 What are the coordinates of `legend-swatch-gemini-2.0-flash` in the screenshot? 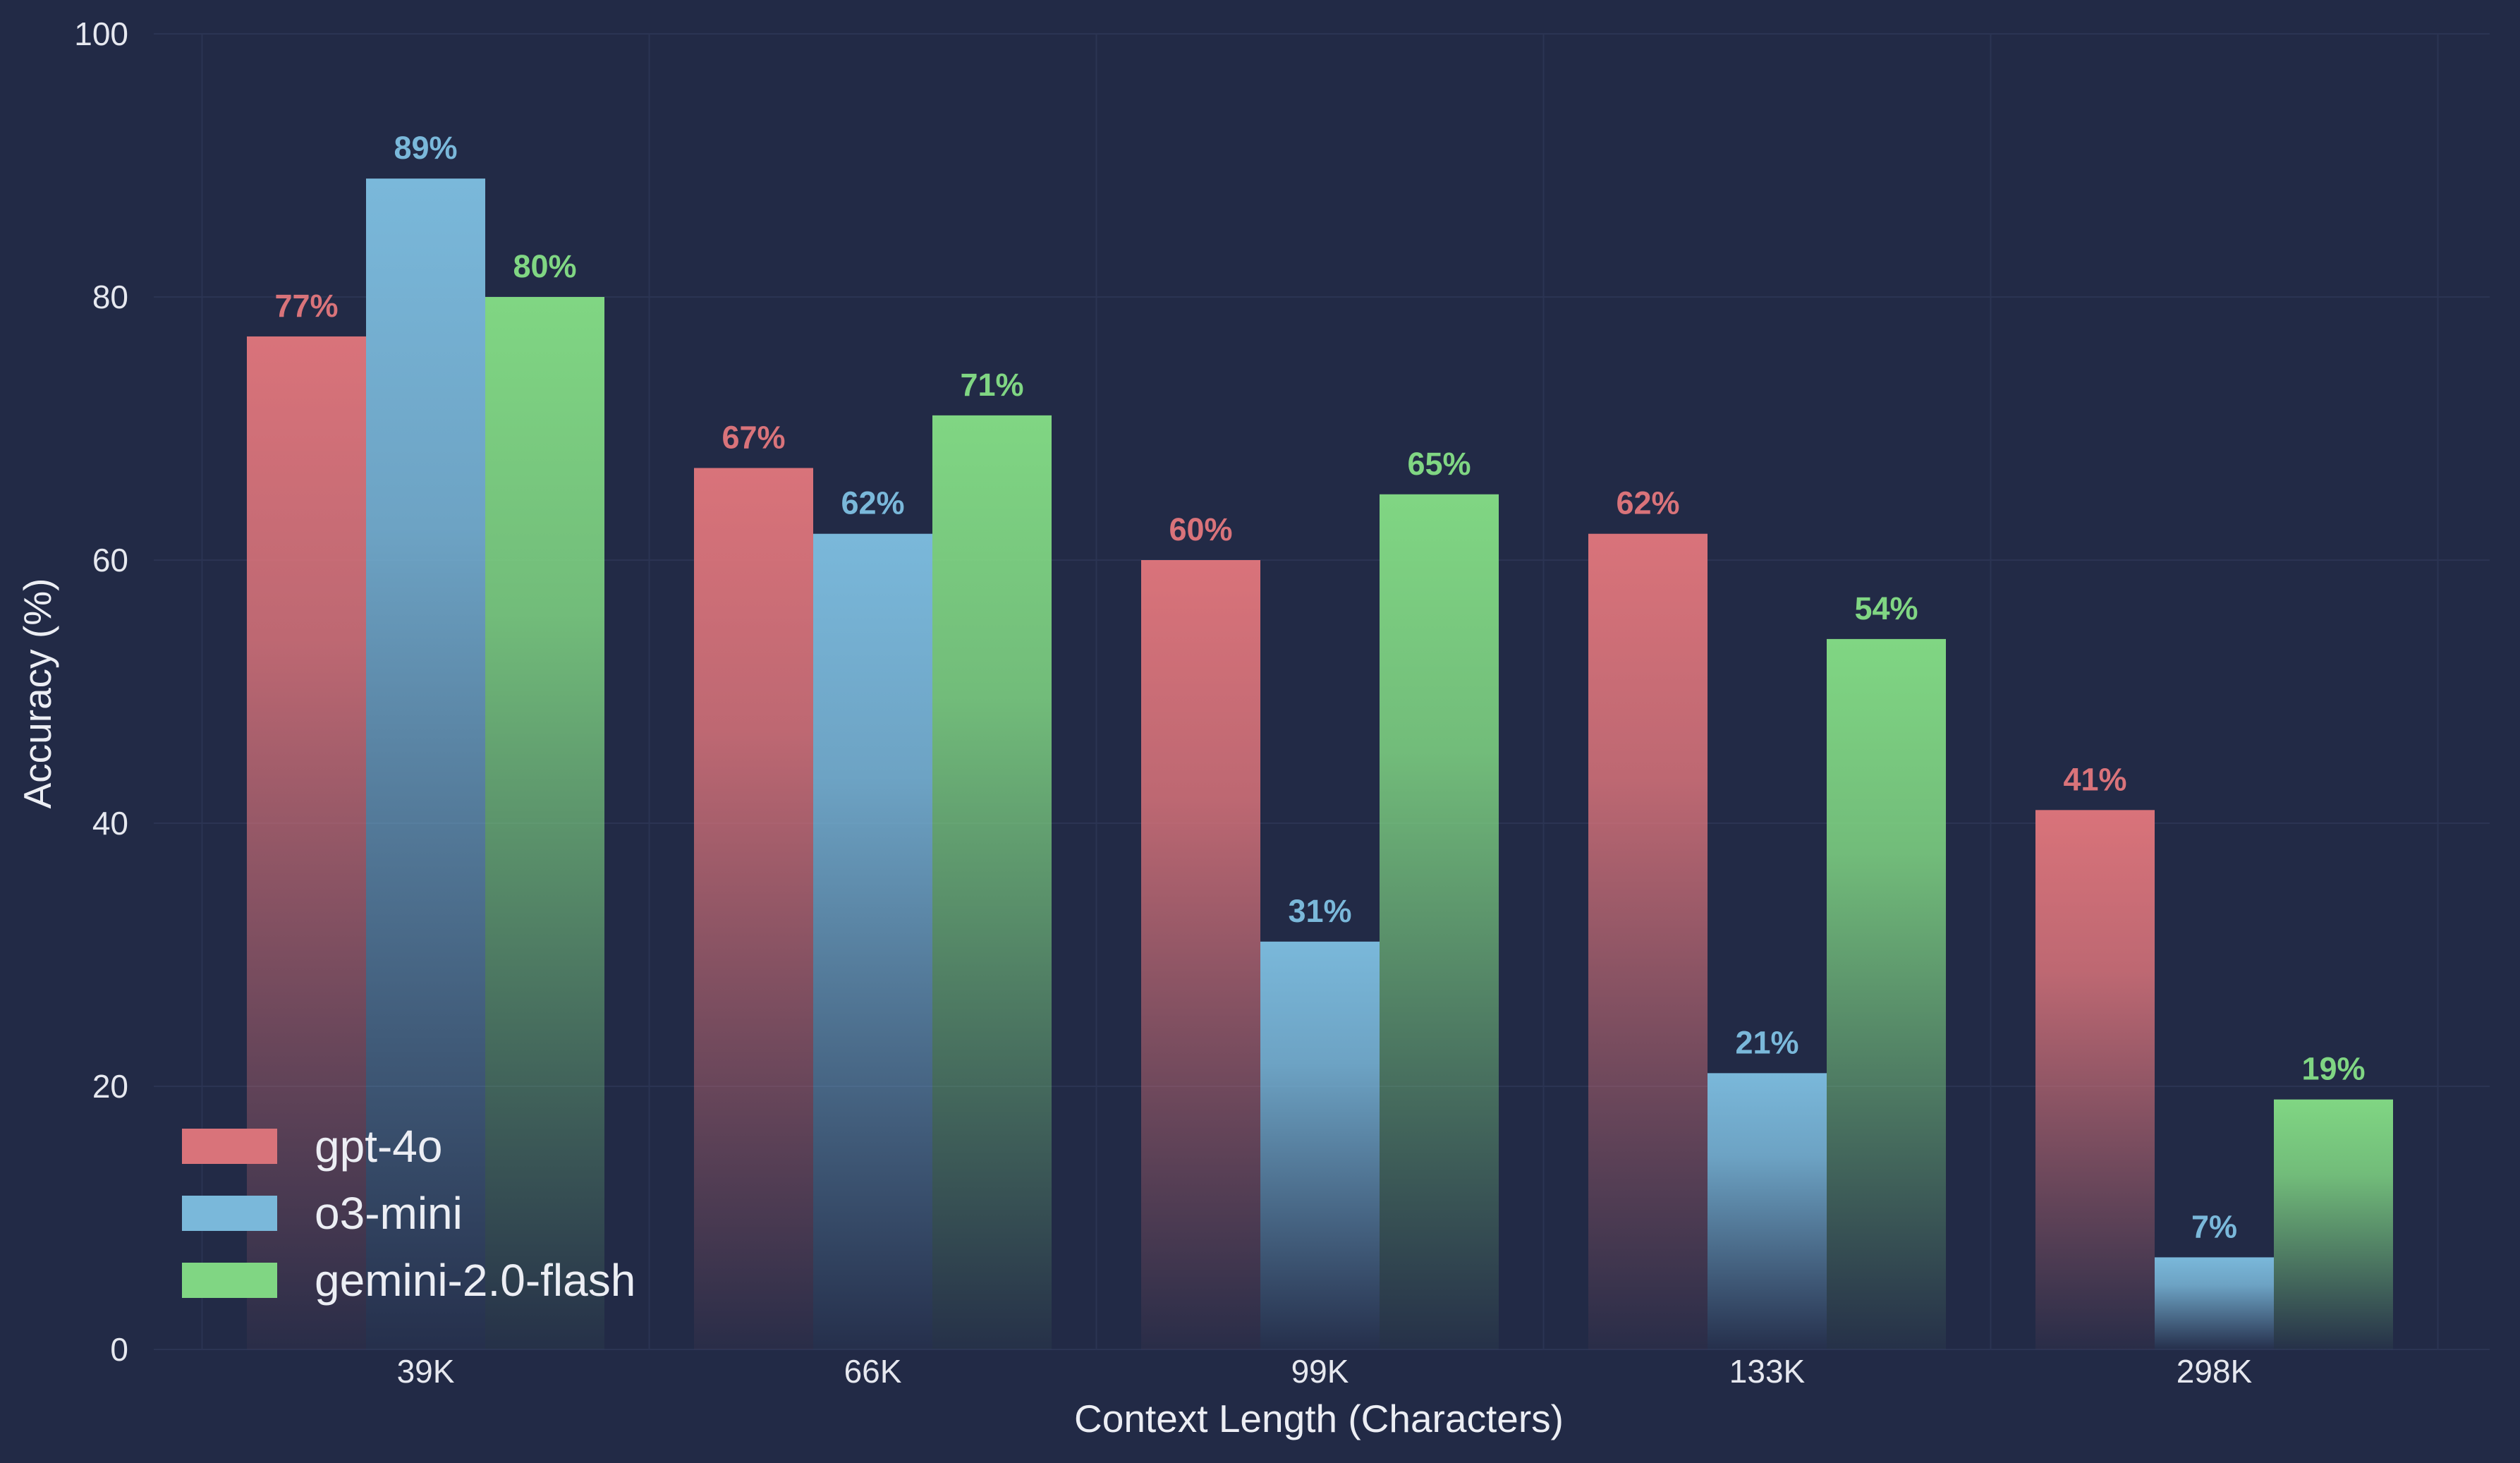 It's located at (229, 1280).